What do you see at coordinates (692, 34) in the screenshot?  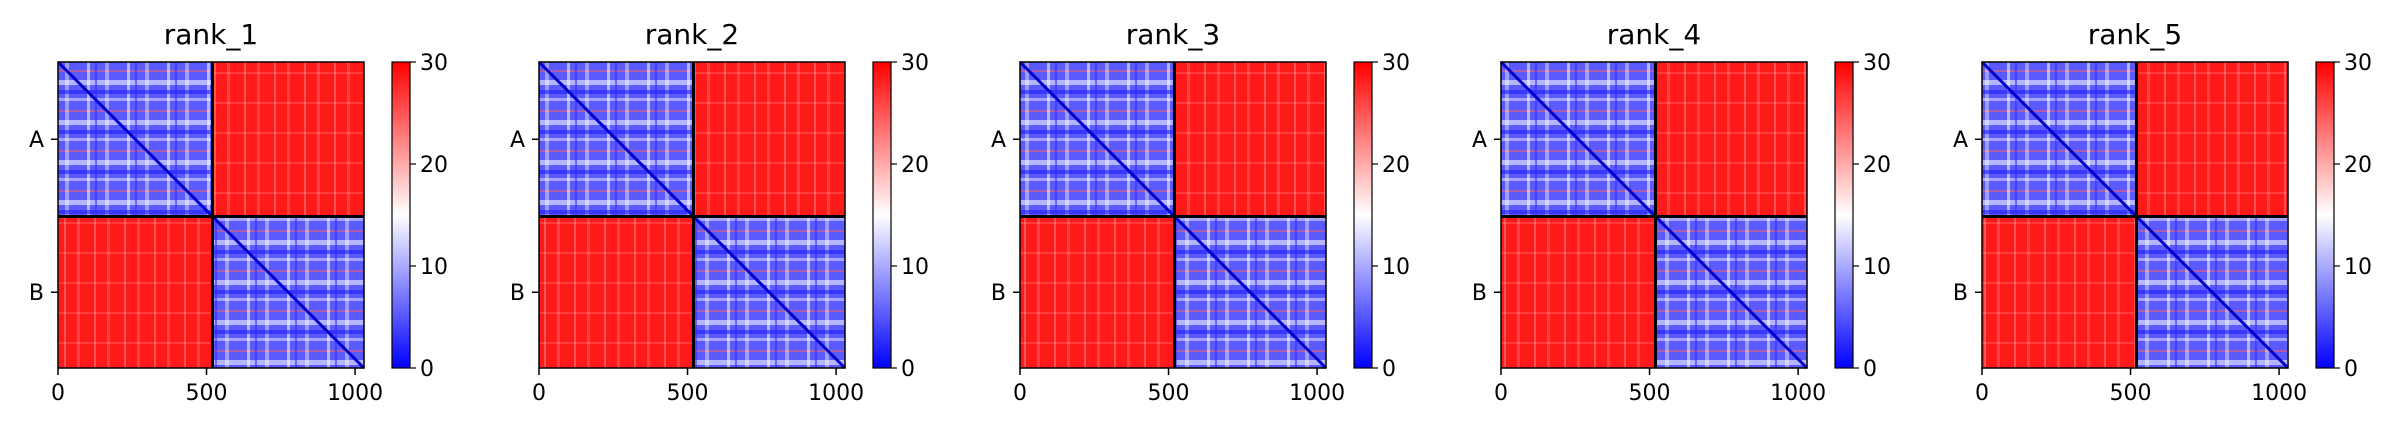 I see `panel-title: rank_2` at bounding box center [692, 34].